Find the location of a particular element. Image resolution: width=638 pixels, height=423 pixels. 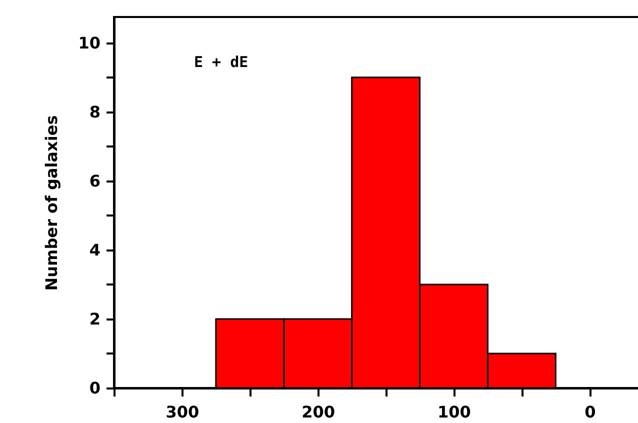

y-tick-label: 2 is located at coordinates (94, 318).